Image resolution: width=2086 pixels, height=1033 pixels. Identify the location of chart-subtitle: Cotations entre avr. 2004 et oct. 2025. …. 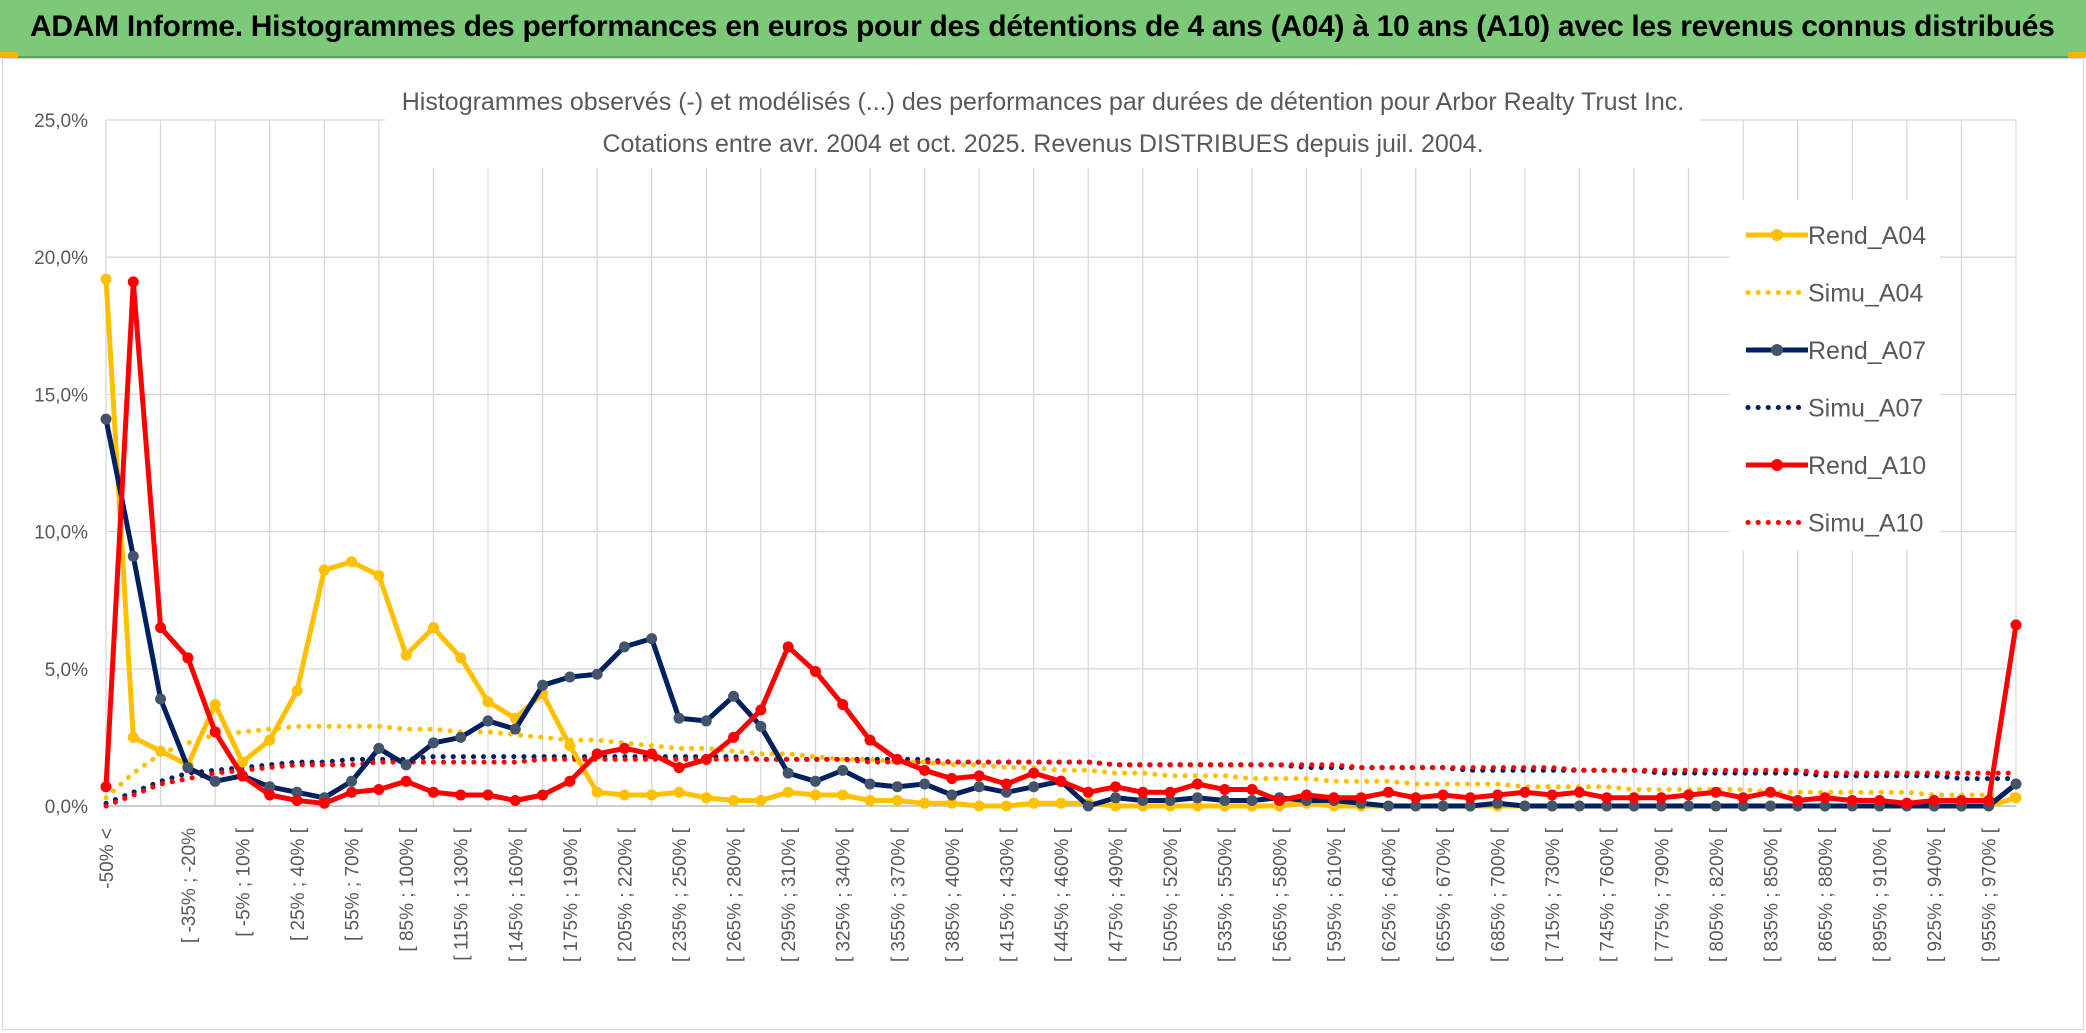
(1042, 144).